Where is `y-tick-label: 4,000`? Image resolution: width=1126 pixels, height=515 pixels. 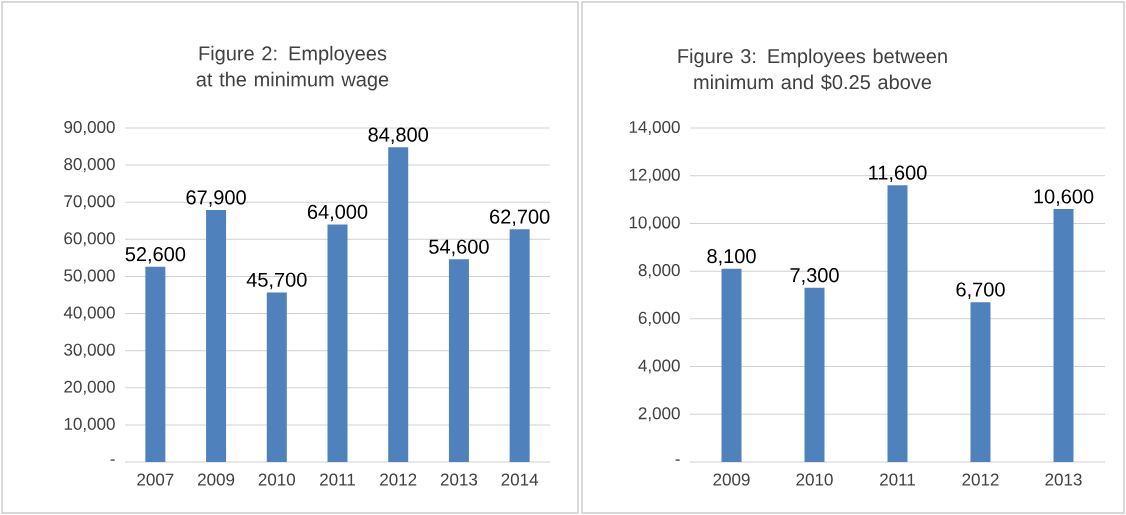 y-tick-label: 4,000 is located at coordinates (659, 366).